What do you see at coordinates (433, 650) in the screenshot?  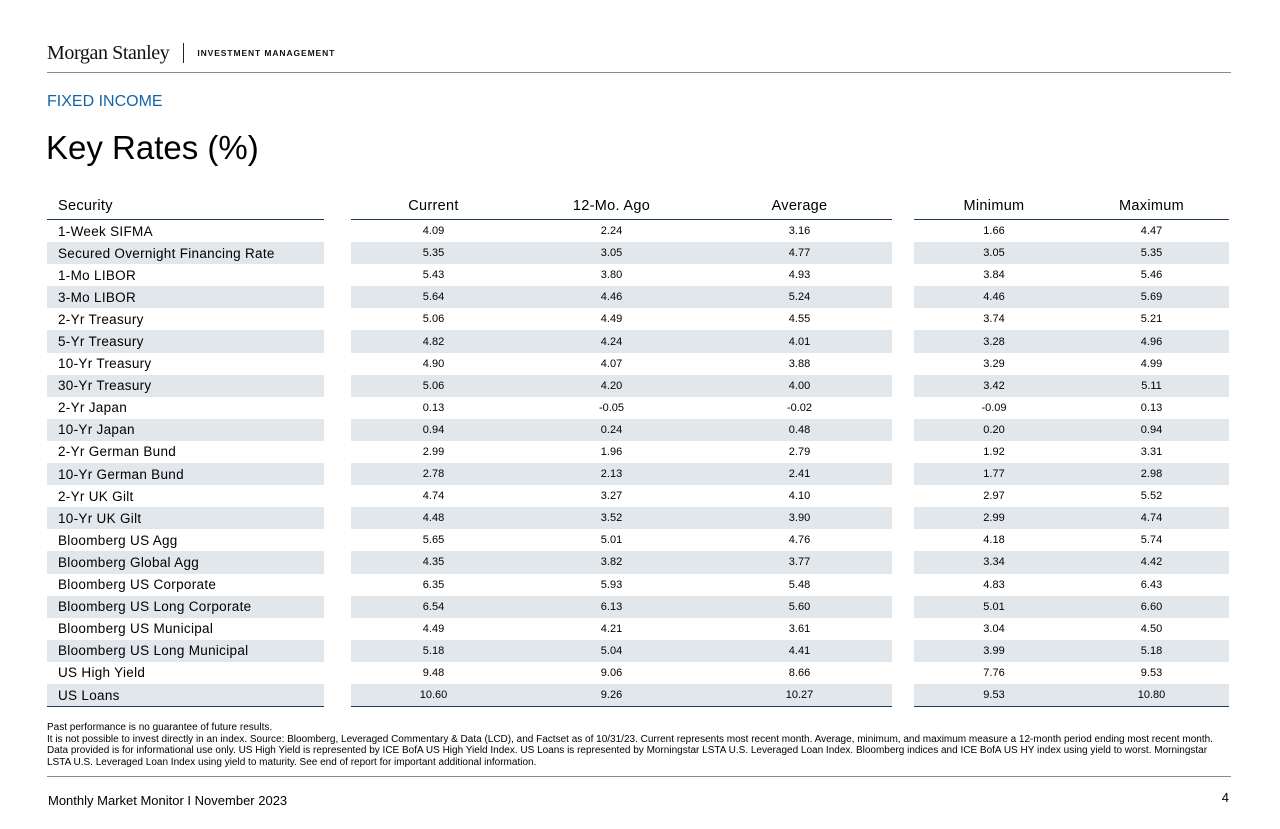 I see `current-value: 5.18` at bounding box center [433, 650].